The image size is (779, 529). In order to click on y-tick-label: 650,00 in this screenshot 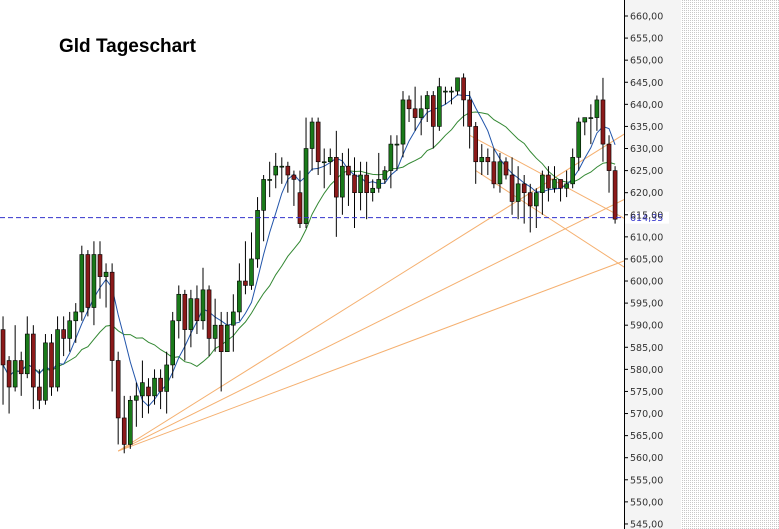, I will do `click(646, 61)`.